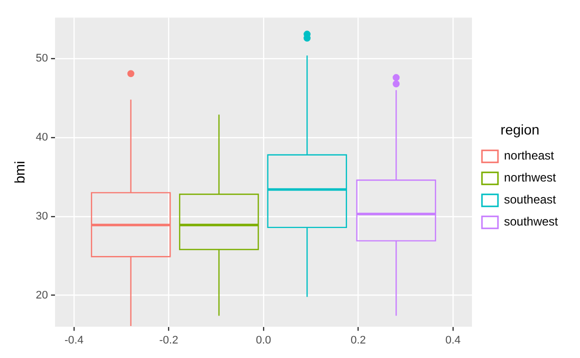 The image size is (580, 358). What do you see at coordinates (453, 340) in the screenshot?
I see `x-tick-label: 0.4` at bounding box center [453, 340].